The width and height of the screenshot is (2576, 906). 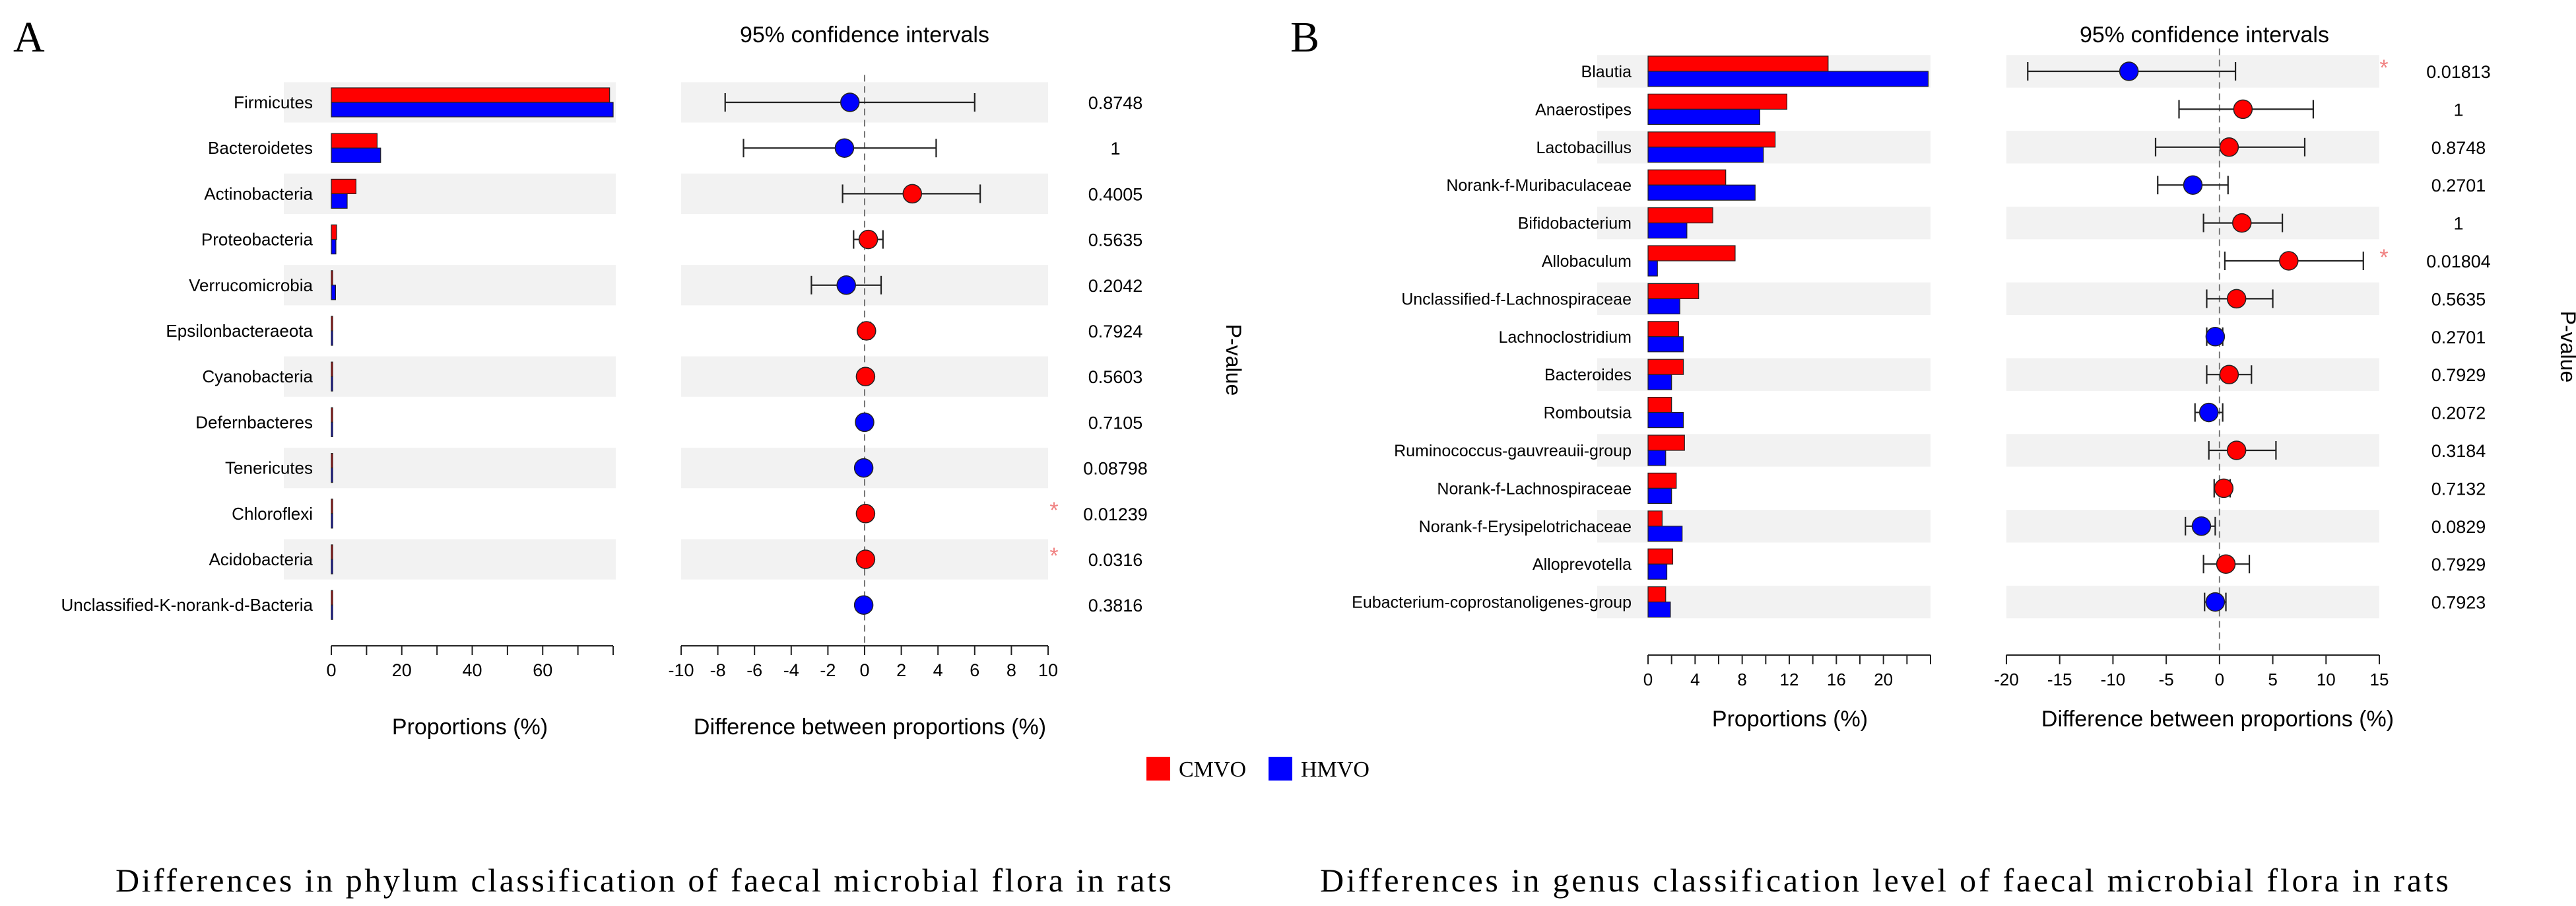 I want to click on panel-b-ci-tick-label: 5, so click(x=2272, y=679).